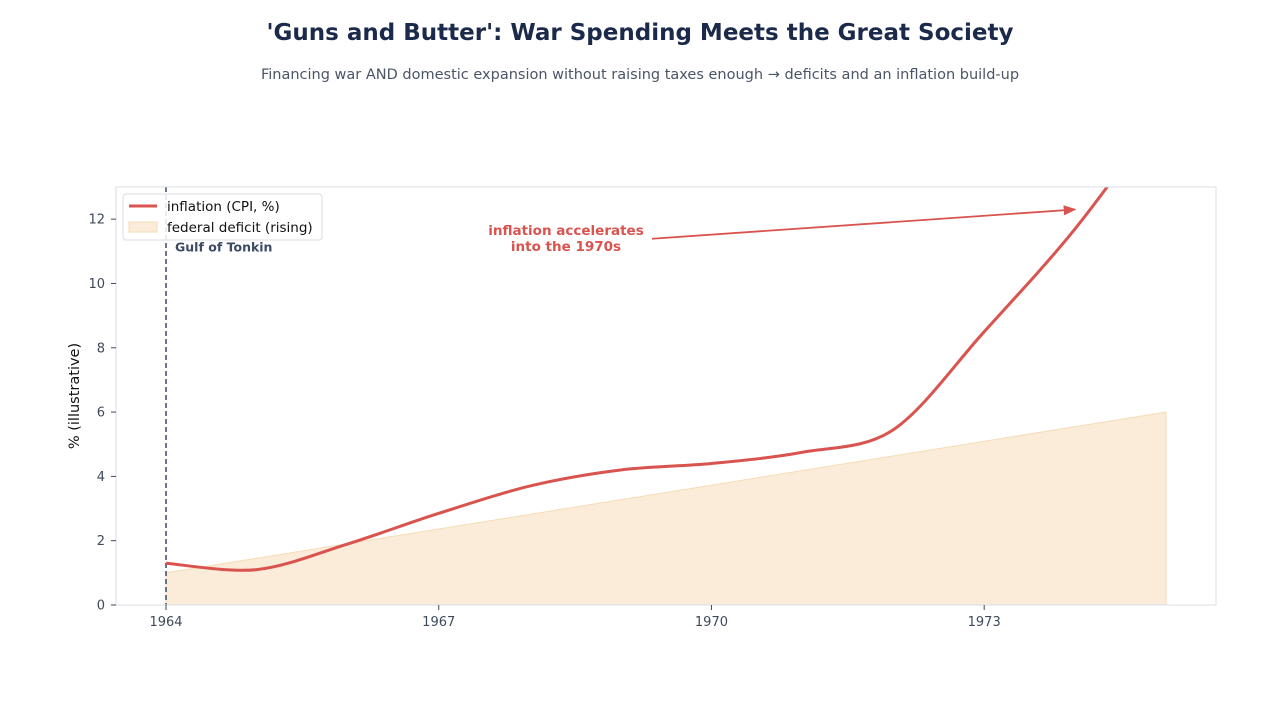  What do you see at coordinates (864, 222) in the screenshot?
I see `annotation-arrow` at bounding box center [864, 222].